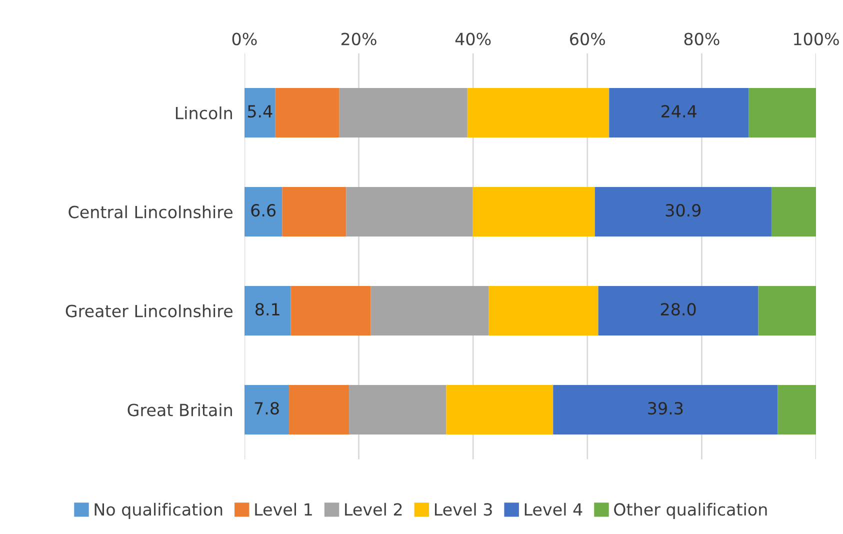 The image size is (843, 534). I want to click on data-label: 28.0, so click(678, 309).